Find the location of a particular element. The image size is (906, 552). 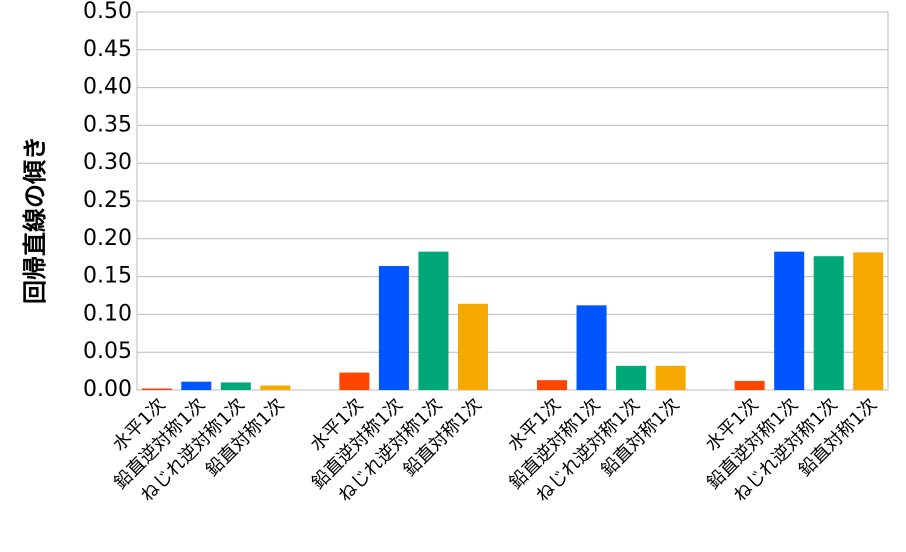

y-tick-label: 0.10 is located at coordinates (107, 313).